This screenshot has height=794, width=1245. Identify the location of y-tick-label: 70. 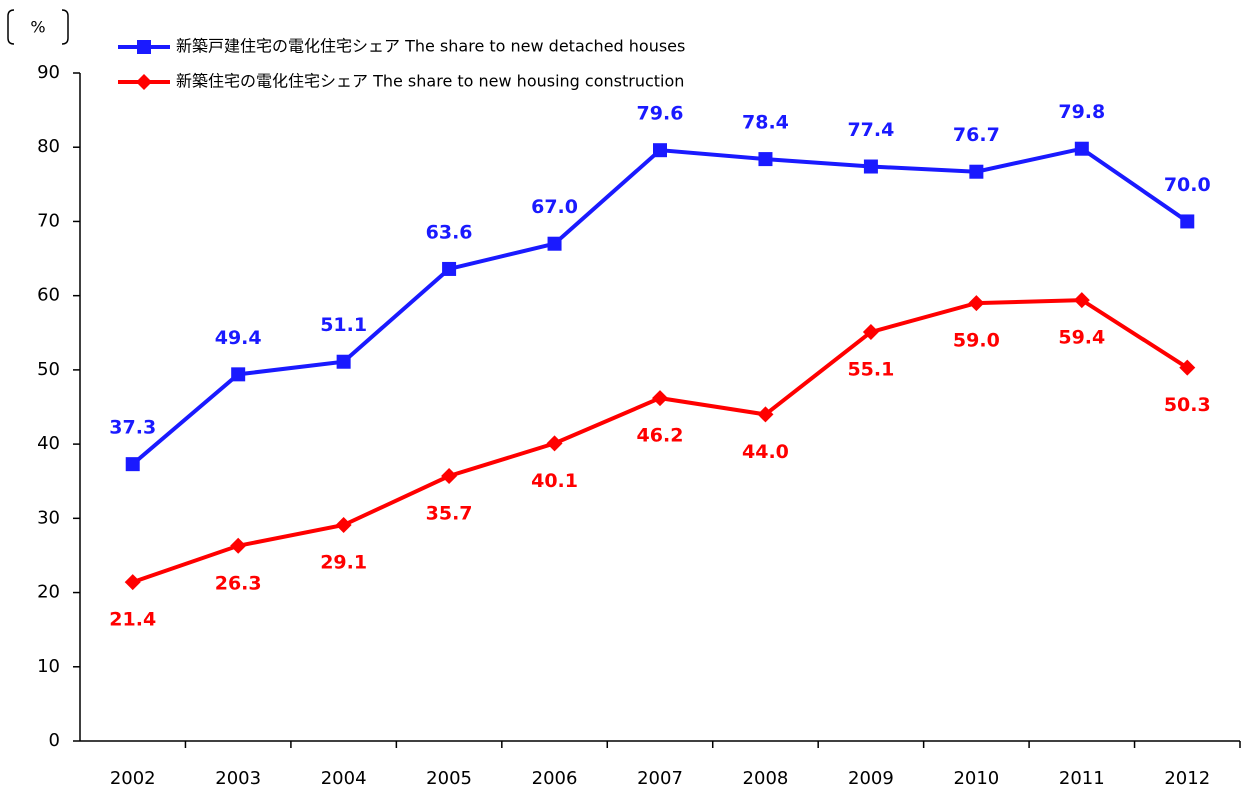
(48, 220).